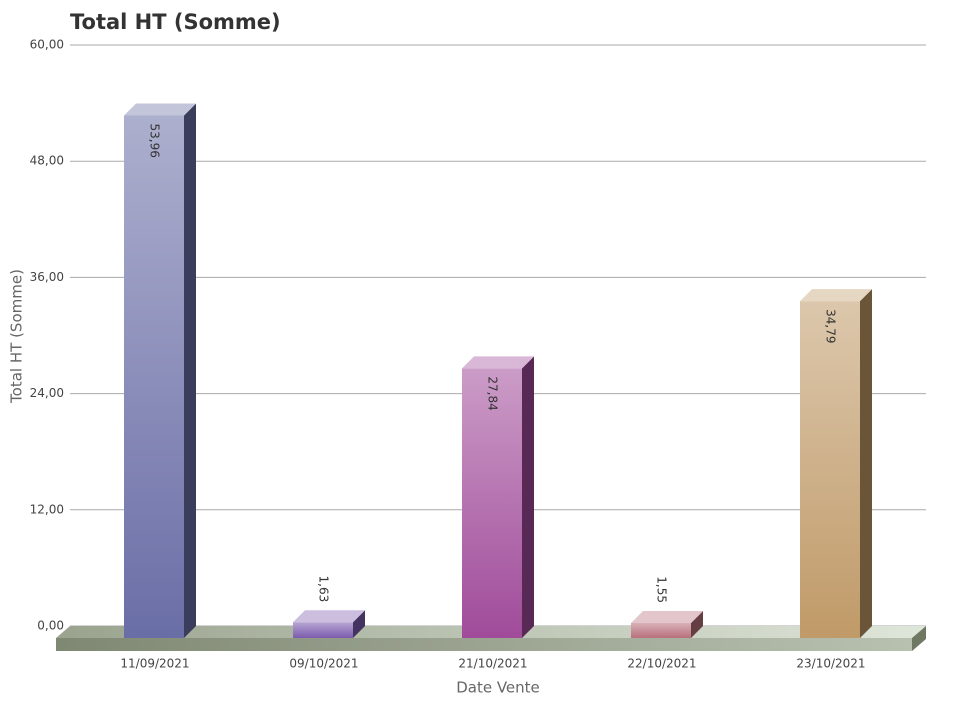  Describe the element at coordinates (154, 664) in the screenshot. I see `x-tick-label: 11/09/2021` at that location.